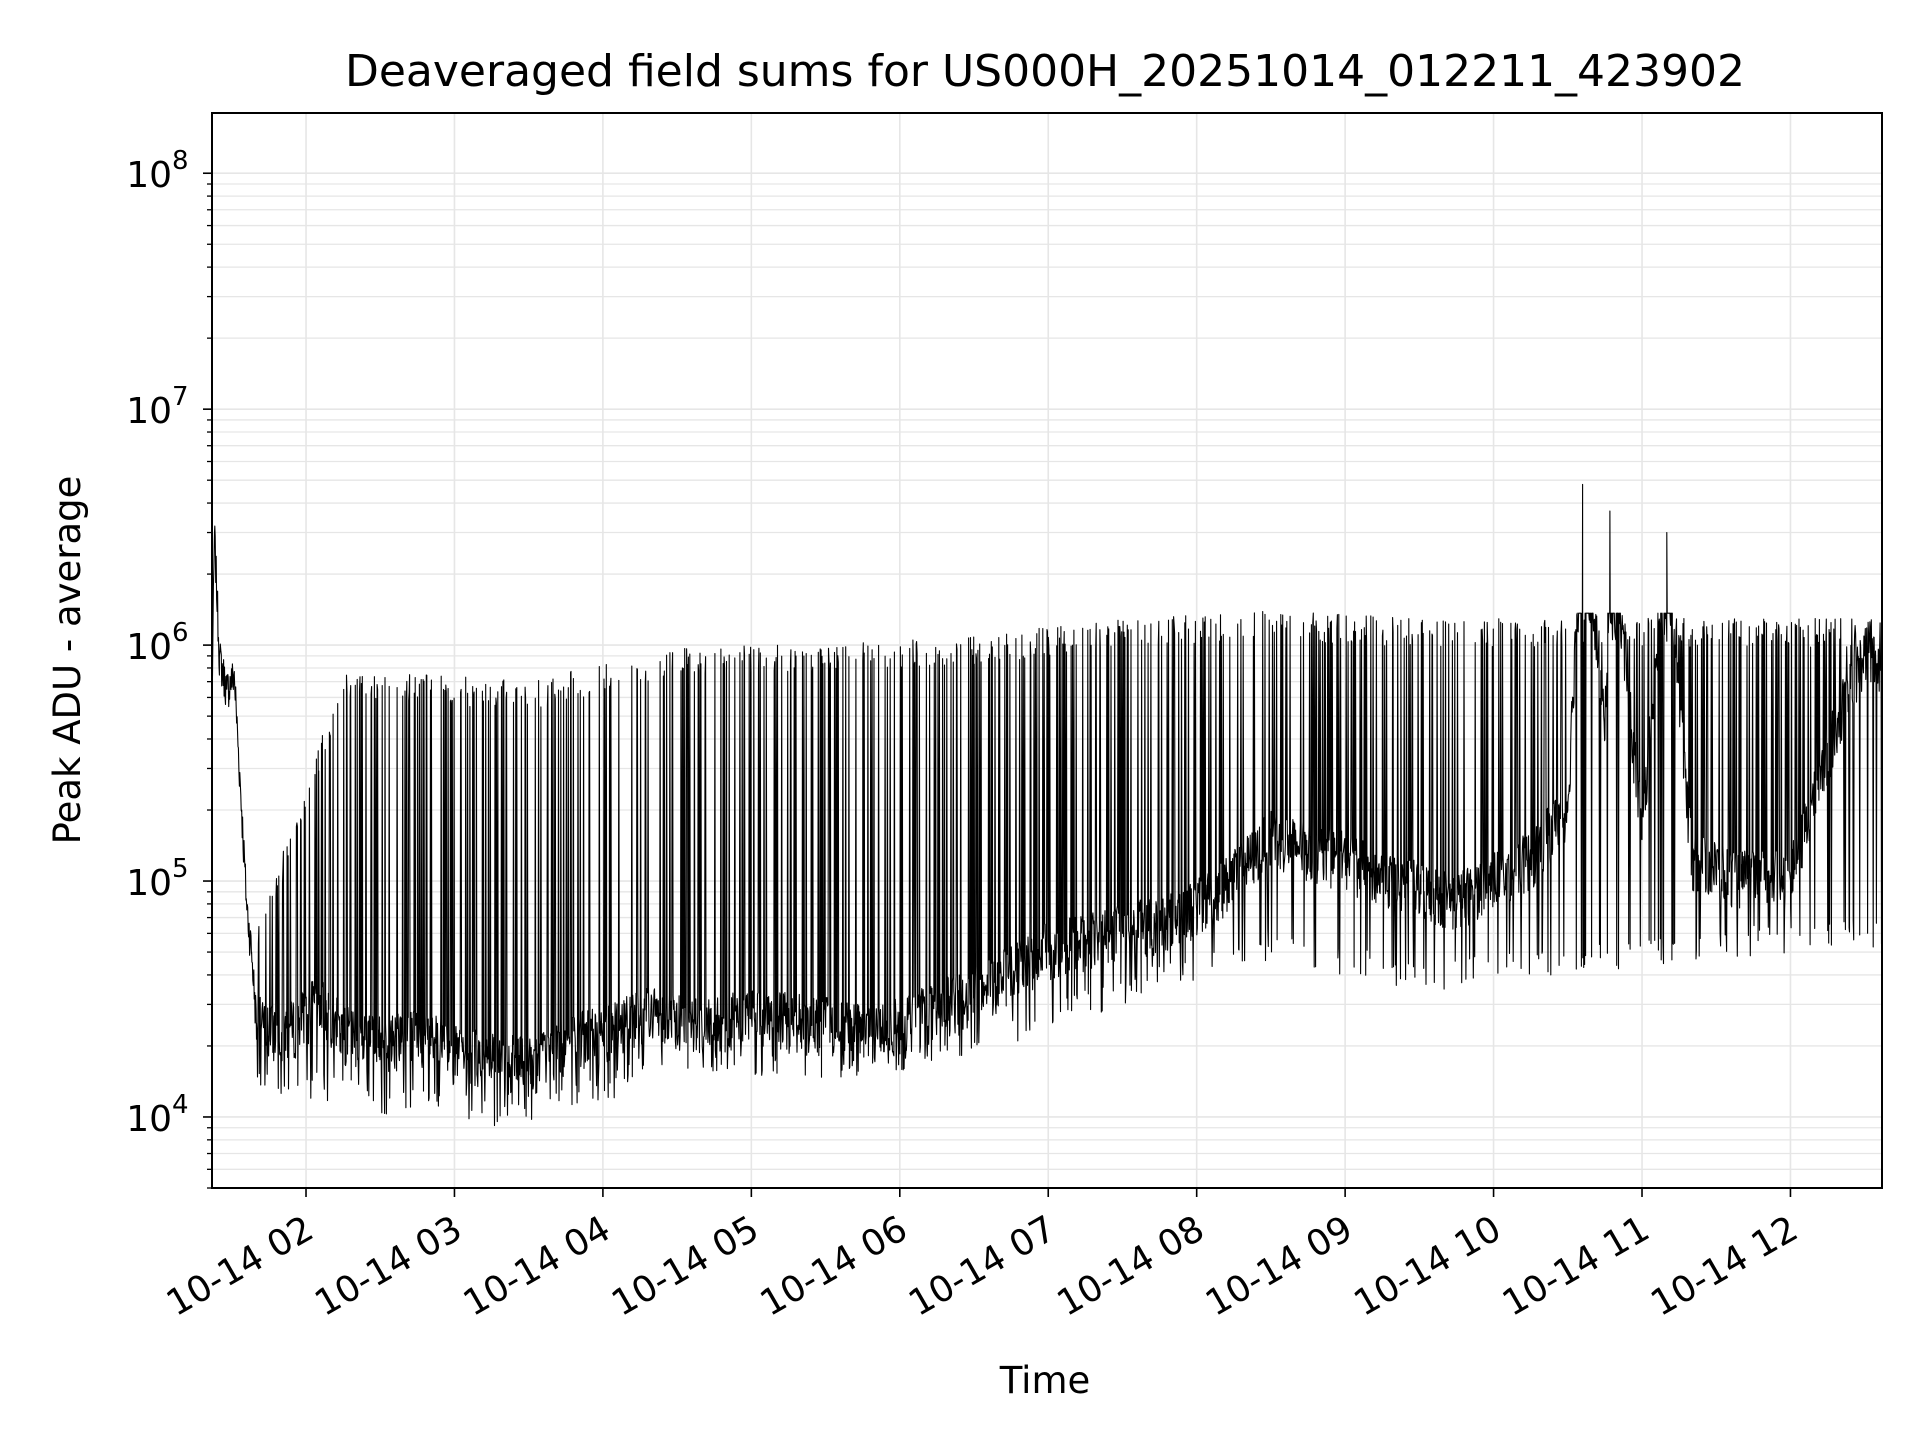 The width and height of the screenshot is (1920, 1440). I want to click on y-tick-exponent: 7, so click(180, 397).